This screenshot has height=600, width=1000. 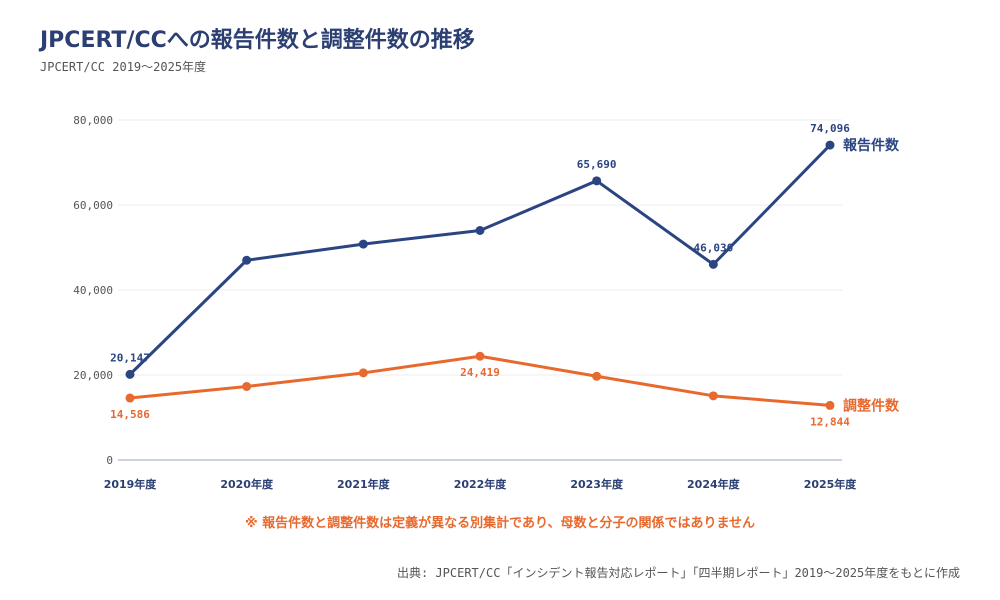 I want to click on y-tick-label: 40,000, so click(x=93, y=290).